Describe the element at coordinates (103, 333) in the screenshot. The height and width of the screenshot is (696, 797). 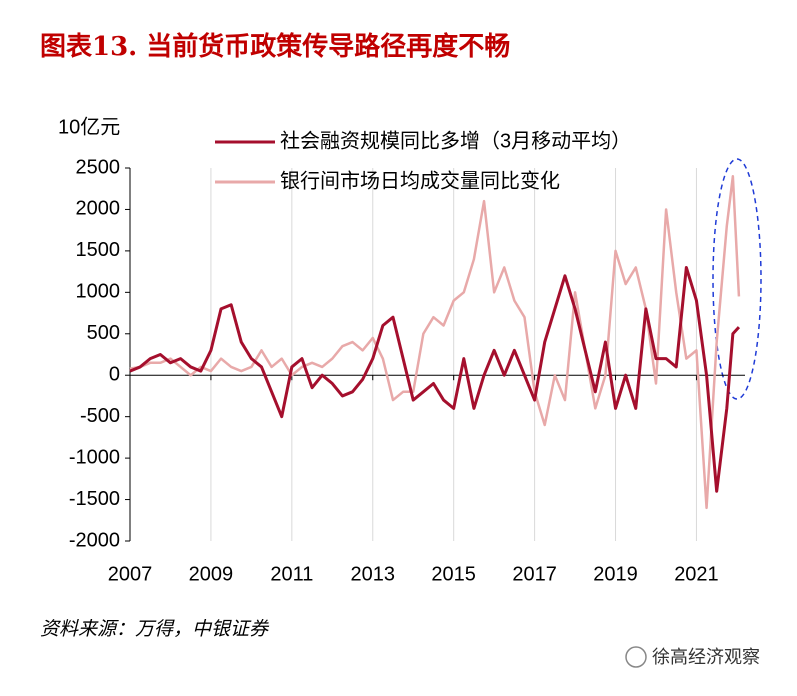
I see `y-tick-label: 500` at that location.